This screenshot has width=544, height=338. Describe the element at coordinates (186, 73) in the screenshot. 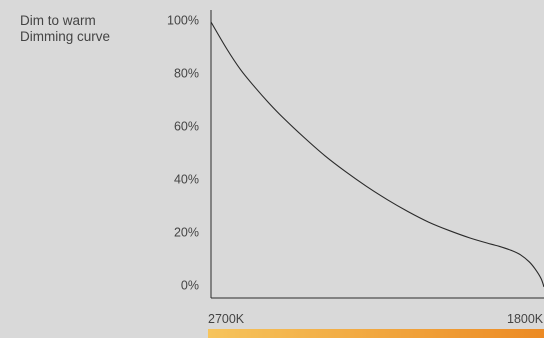

I see `y-tick-label: 80%` at that location.